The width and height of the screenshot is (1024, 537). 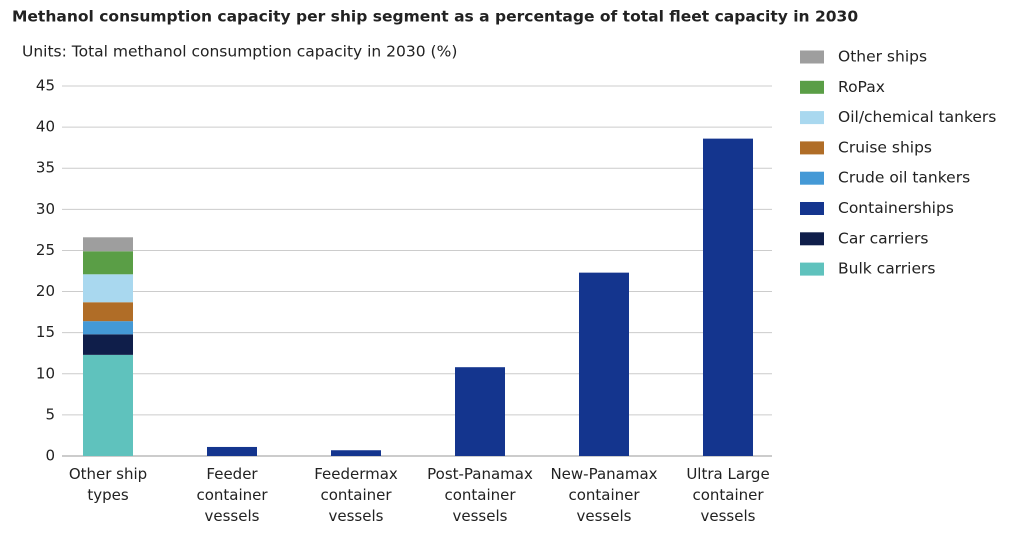 I want to click on y-tick-label: 0, so click(x=50, y=456).